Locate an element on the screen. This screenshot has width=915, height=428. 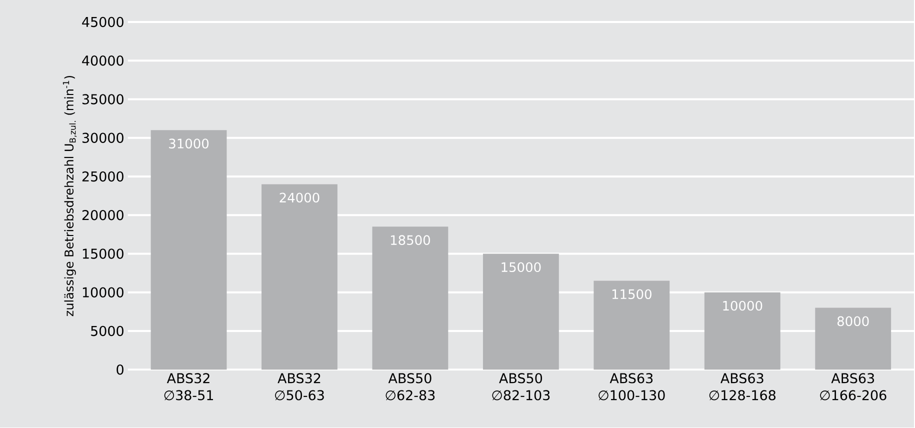
data-label: 31000 is located at coordinates (189, 143).